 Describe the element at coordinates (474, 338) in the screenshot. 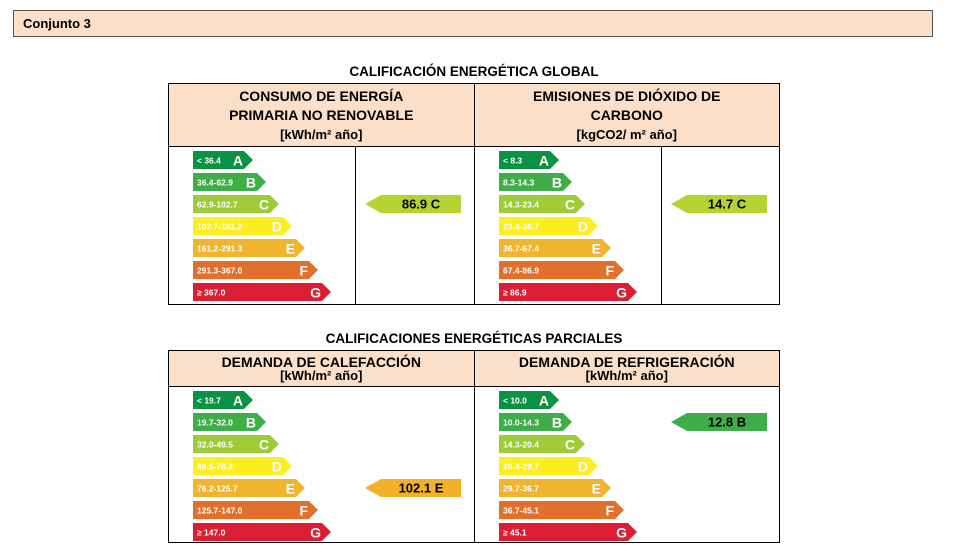

I see `partial-ratings-title: CALIFICACIONES ENERGÉTICAS PARCIALES` at that location.